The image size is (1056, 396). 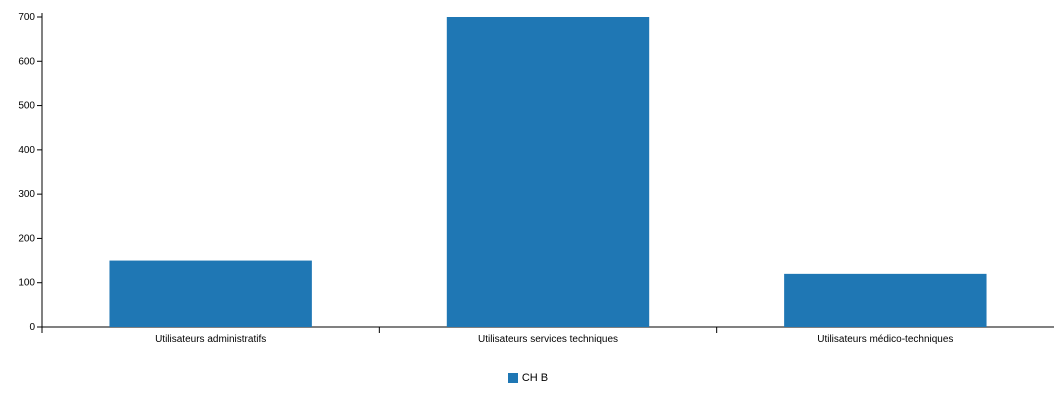 I want to click on y-tick-label: 300, so click(x=26, y=194).